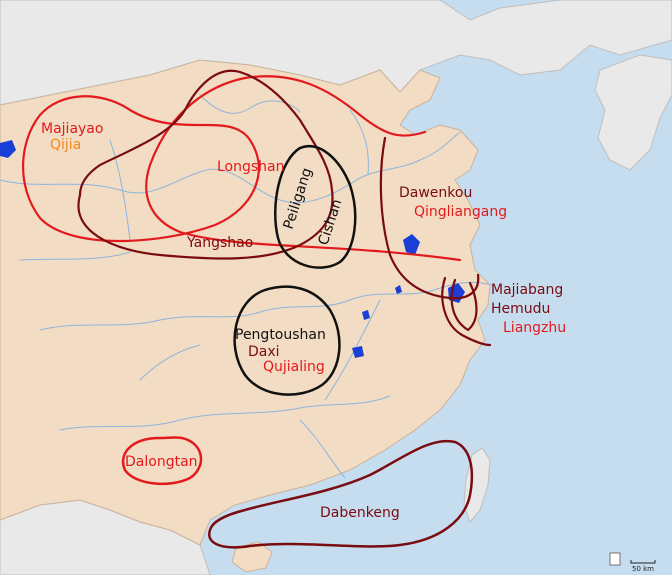 Image resolution: width=672 pixels, height=575 pixels. What do you see at coordinates (264, 352) in the screenshot?
I see `label-daxi: Daxi` at bounding box center [264, 352].